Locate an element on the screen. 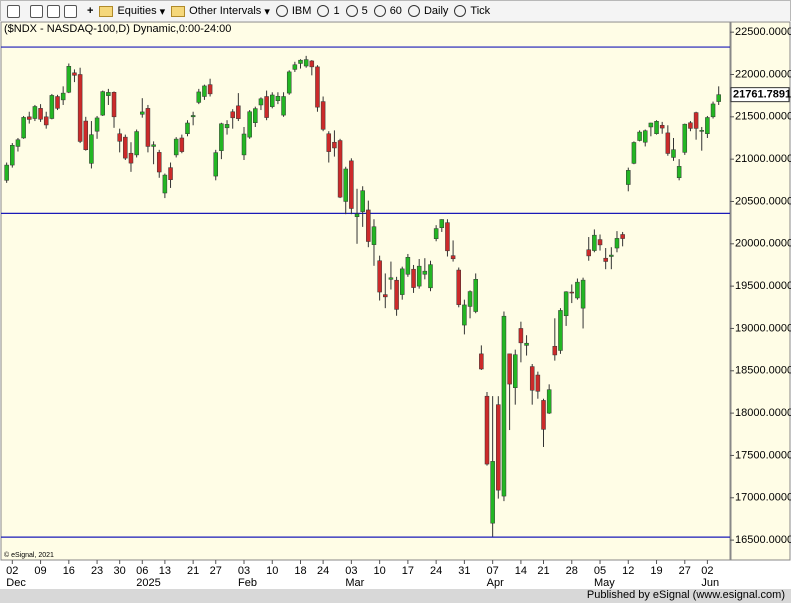 The width and height of the screenshot is (791, 603). copyright: © eSignal, 2021 is located at coordinates (29, 555).